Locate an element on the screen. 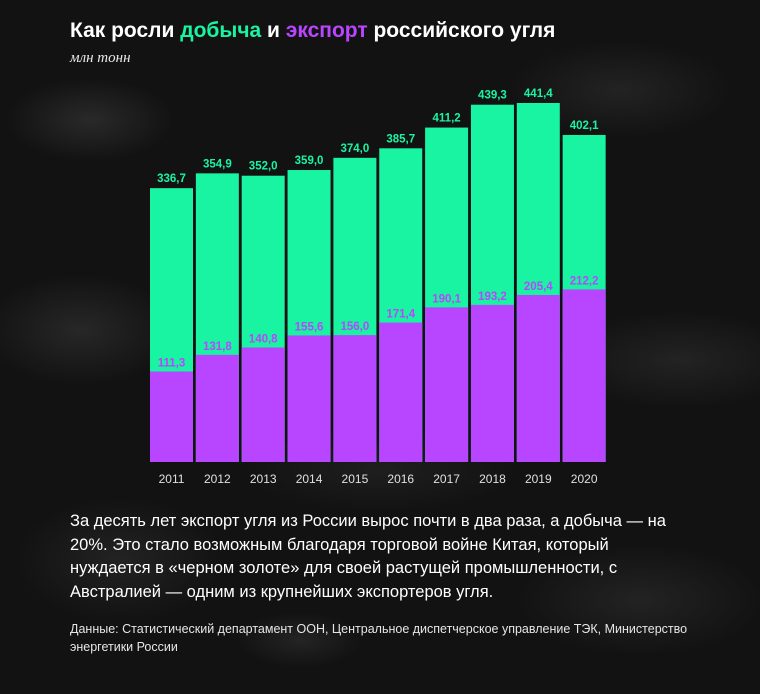 The width and height of the screenshot is (760, 694). export-data-label: 155,6 is located at coordinates (309, 327).